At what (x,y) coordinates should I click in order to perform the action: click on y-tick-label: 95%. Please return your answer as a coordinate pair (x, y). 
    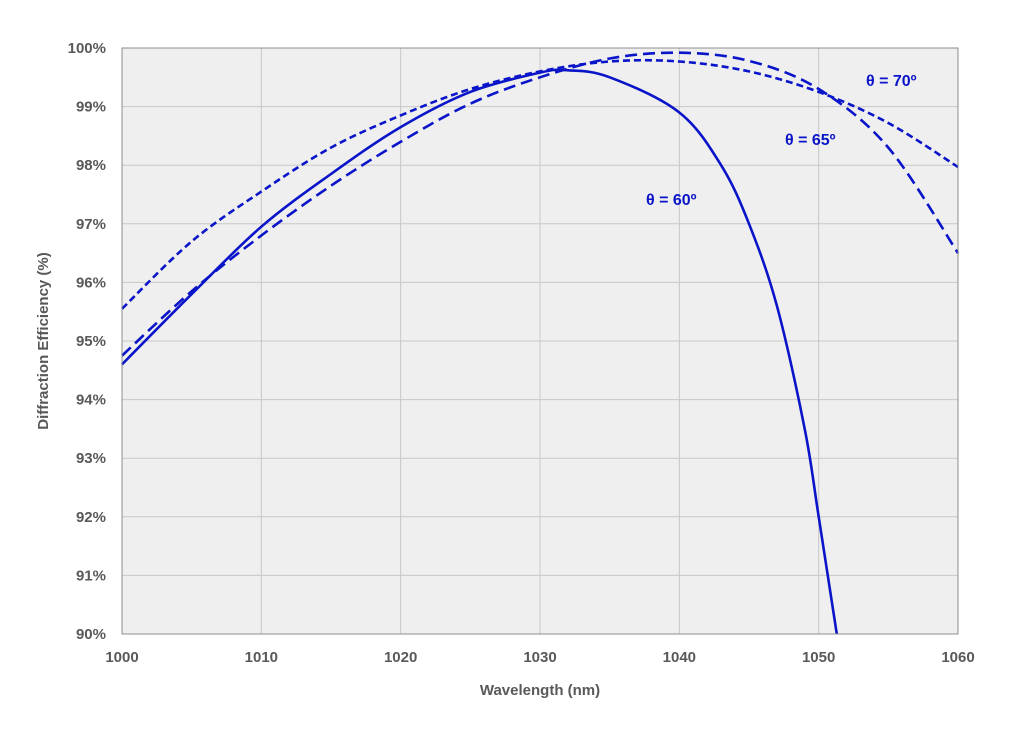
    Looking at the image, I should click on (91, 341).